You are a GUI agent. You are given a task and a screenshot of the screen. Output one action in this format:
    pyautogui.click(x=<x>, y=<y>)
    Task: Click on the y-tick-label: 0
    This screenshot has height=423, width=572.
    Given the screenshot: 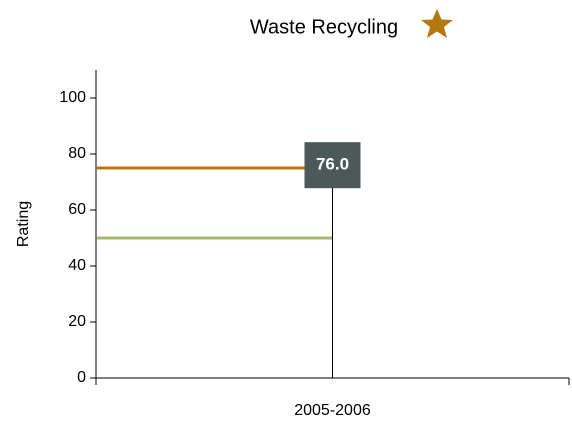 What is the action you would take?
    pyautogui.click(x=81, y=377)
    